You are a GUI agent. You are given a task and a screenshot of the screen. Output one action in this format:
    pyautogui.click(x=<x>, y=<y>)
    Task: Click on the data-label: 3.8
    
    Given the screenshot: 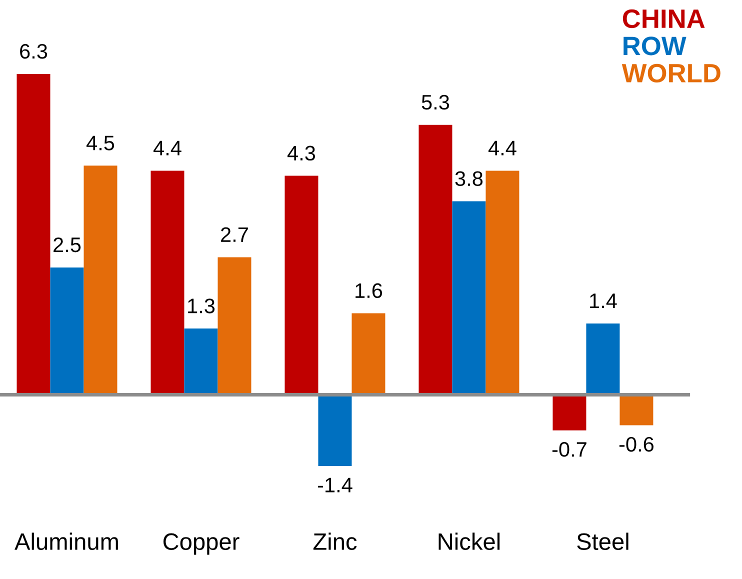 What is the action you would take?
    pyautogui.click(x=469, y=178)
    